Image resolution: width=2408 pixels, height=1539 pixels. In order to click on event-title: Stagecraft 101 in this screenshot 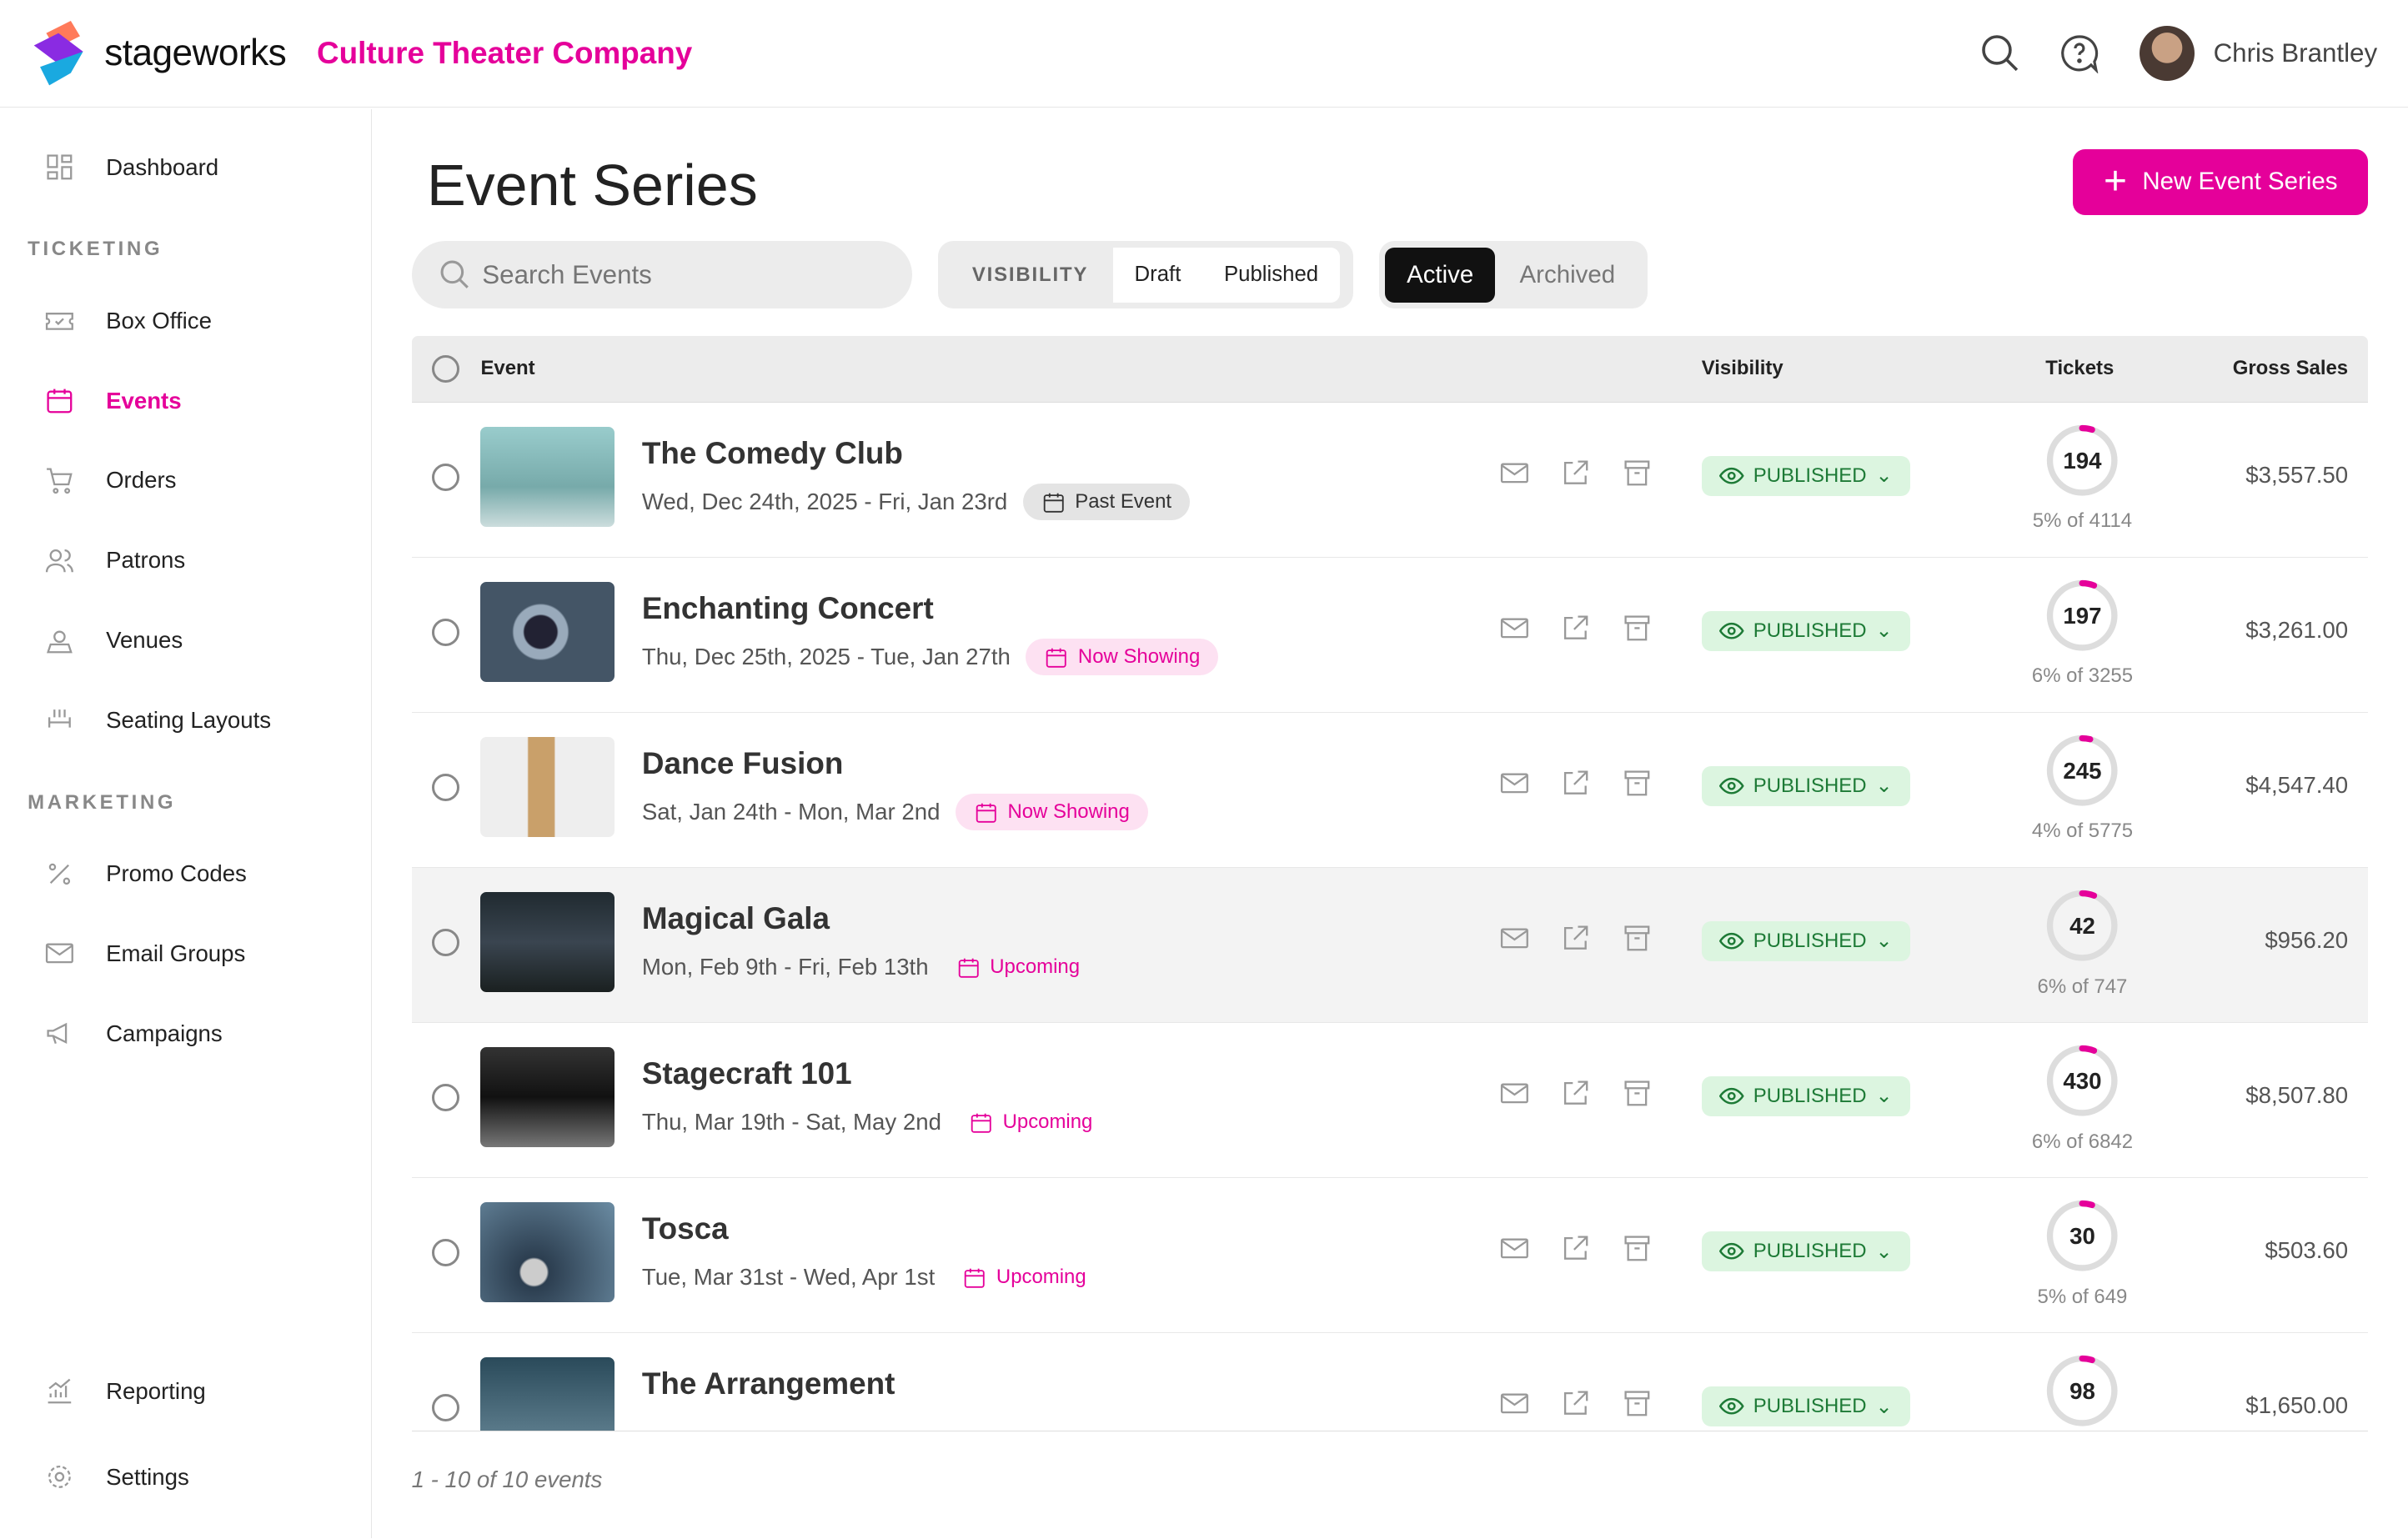, I will do `click(746, 1073)`.